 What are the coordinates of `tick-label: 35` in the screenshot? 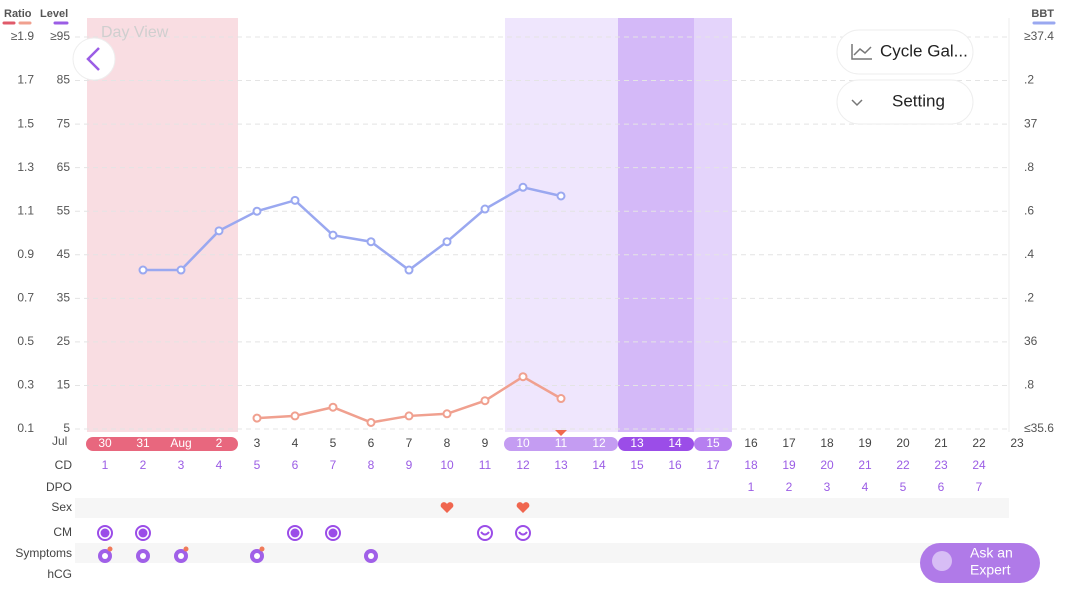 It's located at (64, 298).